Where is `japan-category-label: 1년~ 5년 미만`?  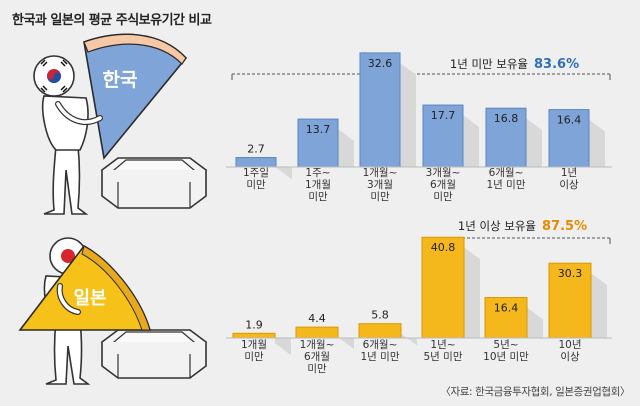
japan-category-label: 1년~ 5년 미만 is located at coordinates (443, 351).